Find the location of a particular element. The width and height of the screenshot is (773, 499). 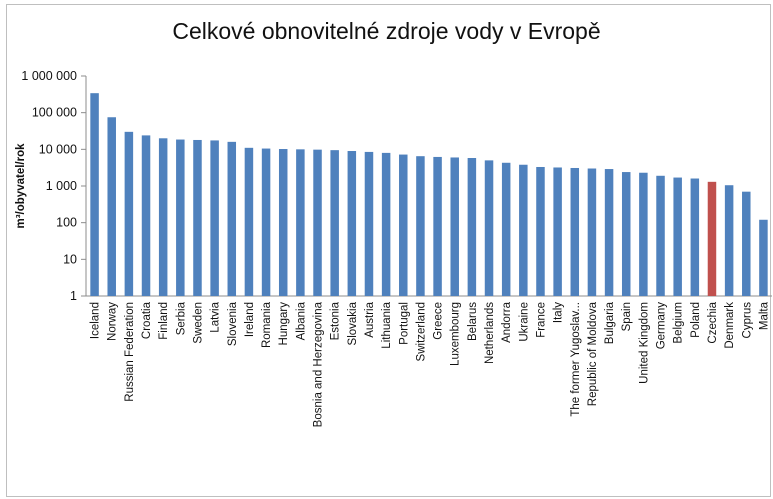

x-tick-label: Malta is located at coordinates (764, 315).